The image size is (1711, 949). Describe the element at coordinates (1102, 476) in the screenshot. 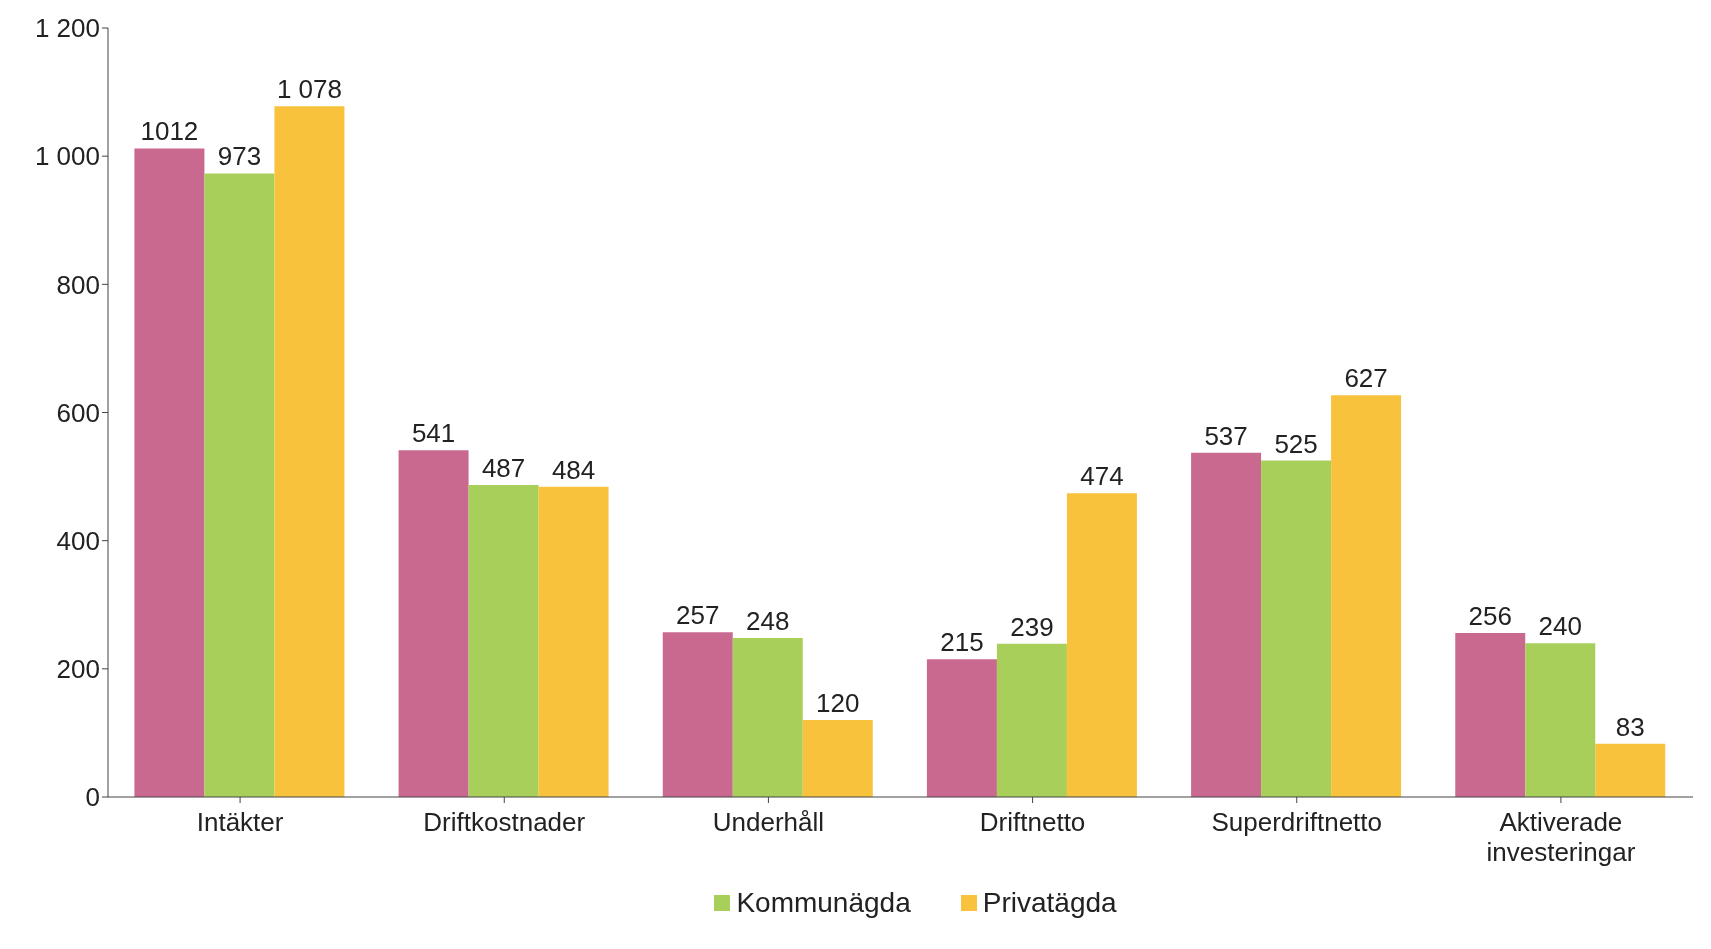

I see `data-label: 474` at that location.